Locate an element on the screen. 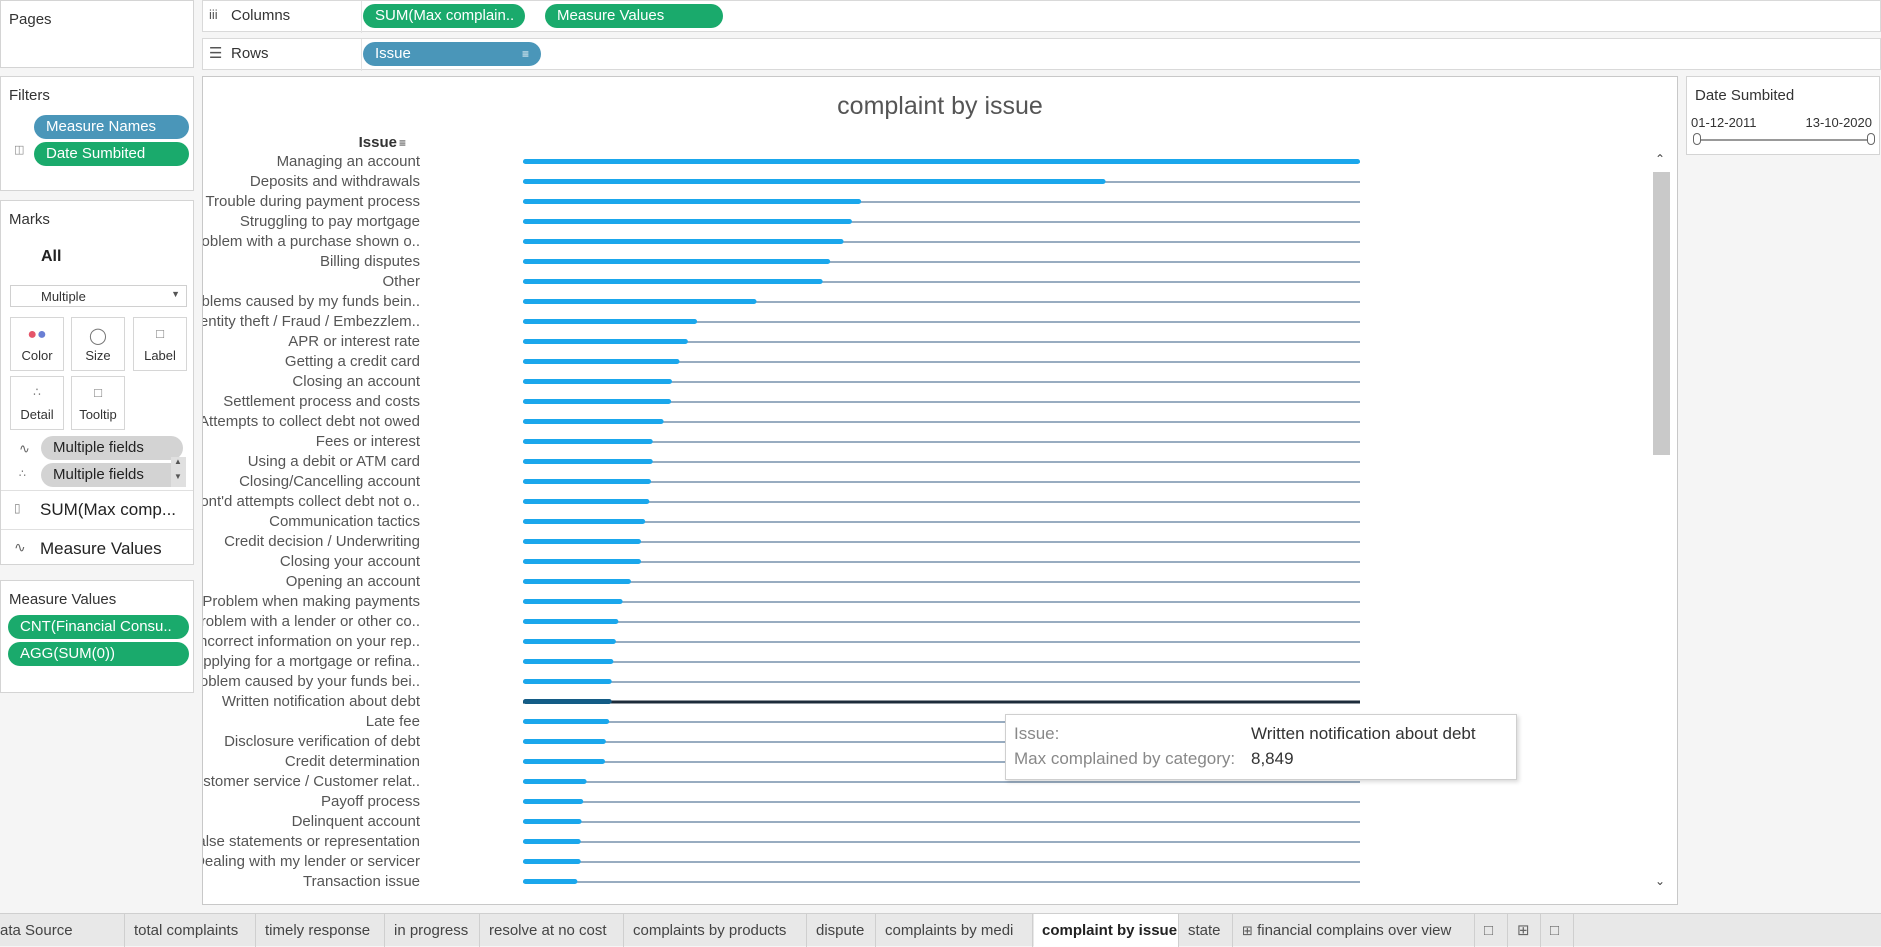  tab-complaint-by-issue: complaint by issue is located at coordinates (1106, 930).